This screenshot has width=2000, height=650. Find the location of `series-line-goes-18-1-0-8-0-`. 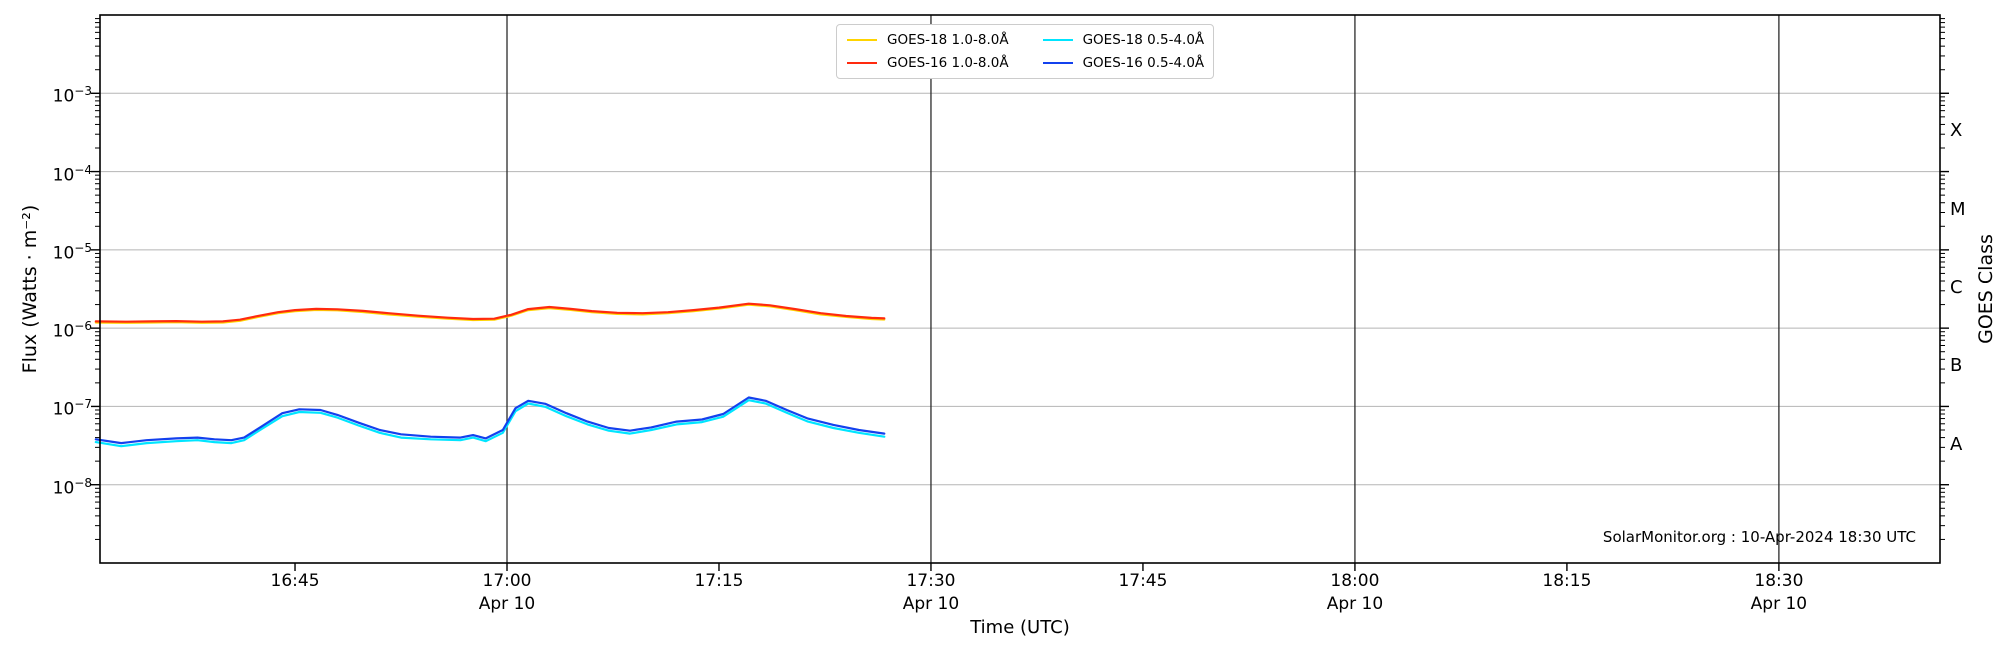

series-line-goes-18-1-0-8-0- is located at coordinates (490, 313).